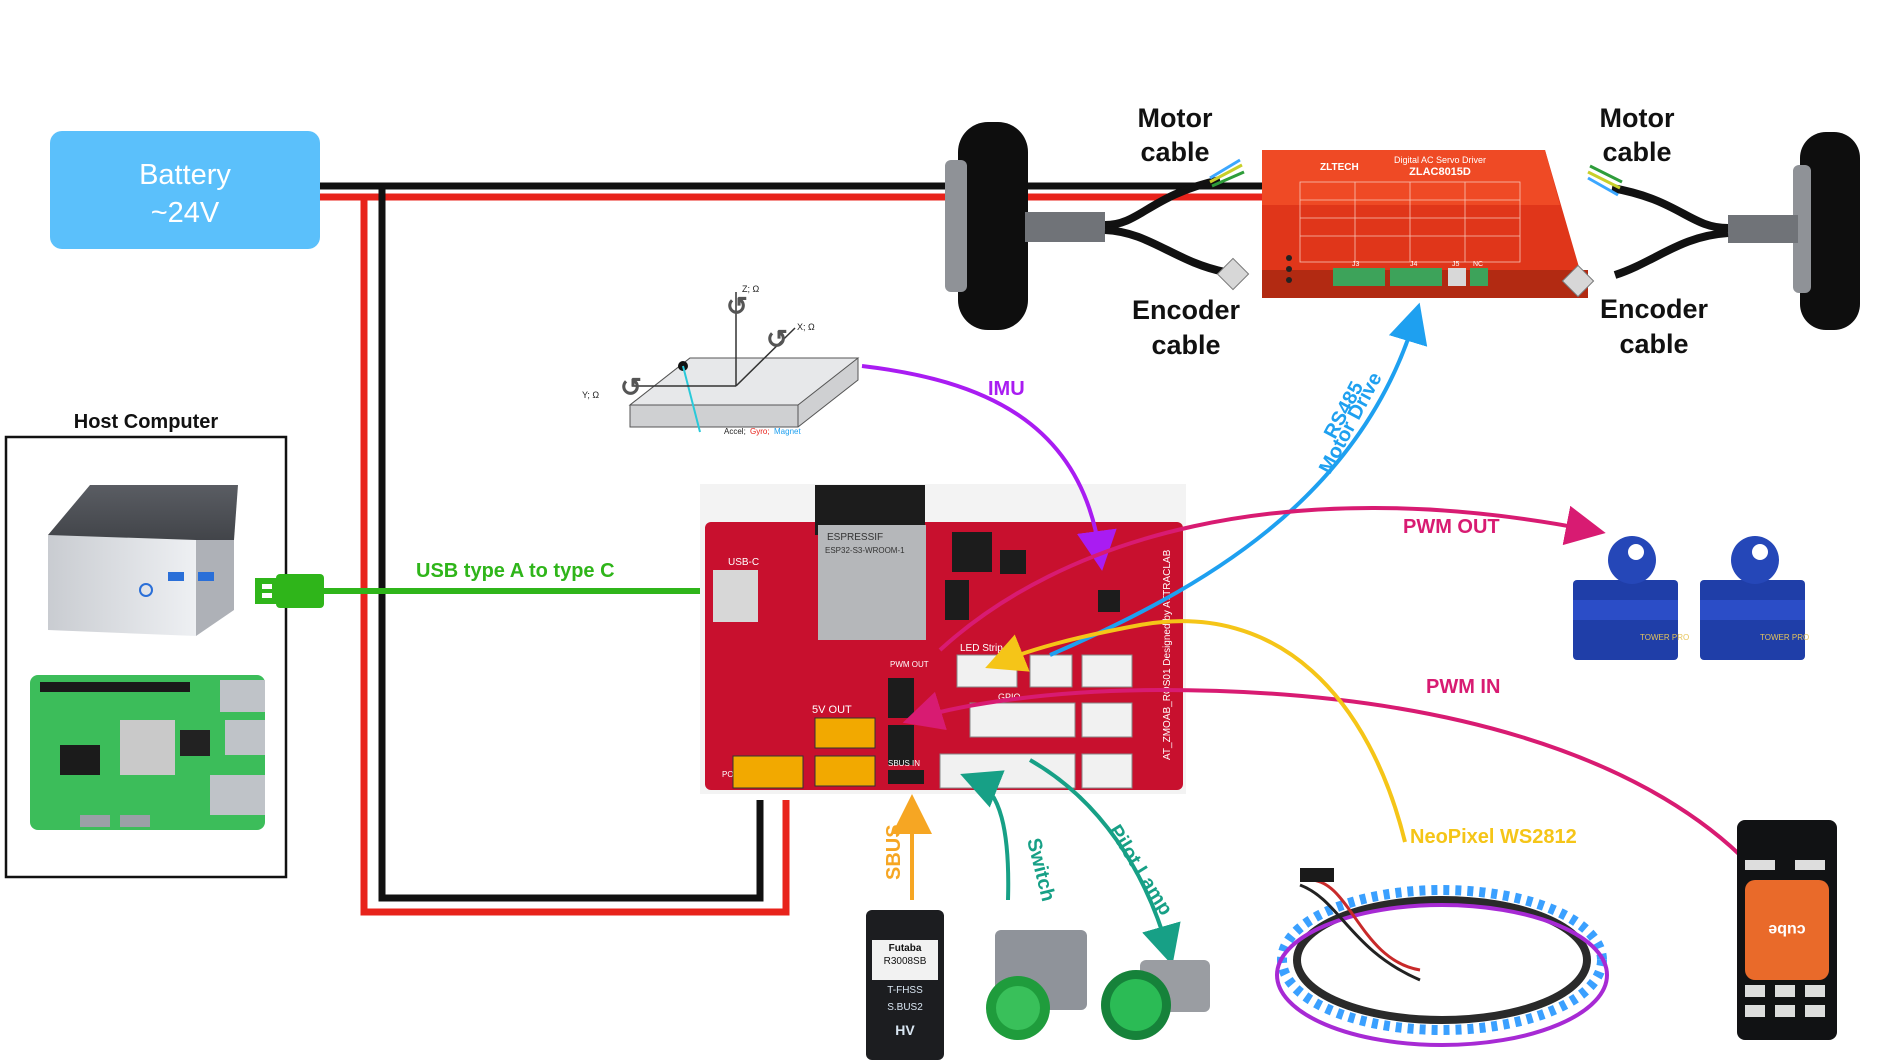 The width and height of the screenshot is (1888, 1063). What do you see at coordinates (905, 1030) in the screenshot?
I see `receiver-hv: HV` at bounding box center [905, 1030].